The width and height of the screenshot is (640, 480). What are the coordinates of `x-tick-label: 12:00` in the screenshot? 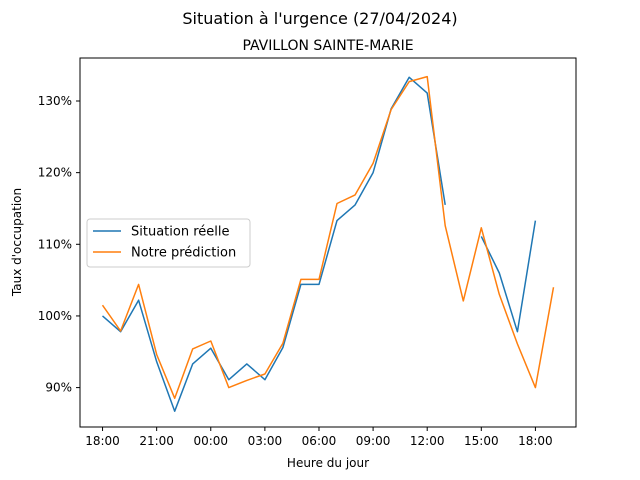 It's located at (427, 441).